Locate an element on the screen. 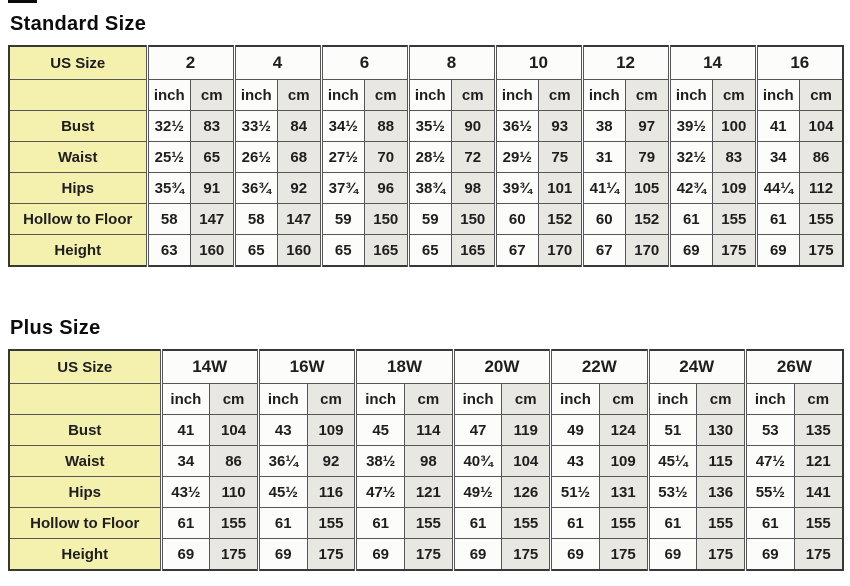 Image resolution: width=850 pixels, height=586 pixels. standard-unit-inch-10: inch is located at coordinates (516, 95).